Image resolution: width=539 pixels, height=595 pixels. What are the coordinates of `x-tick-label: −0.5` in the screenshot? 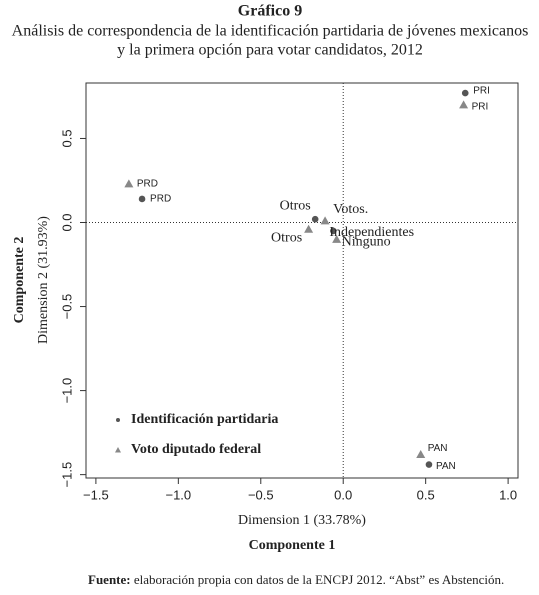 It's located at (261, 494).